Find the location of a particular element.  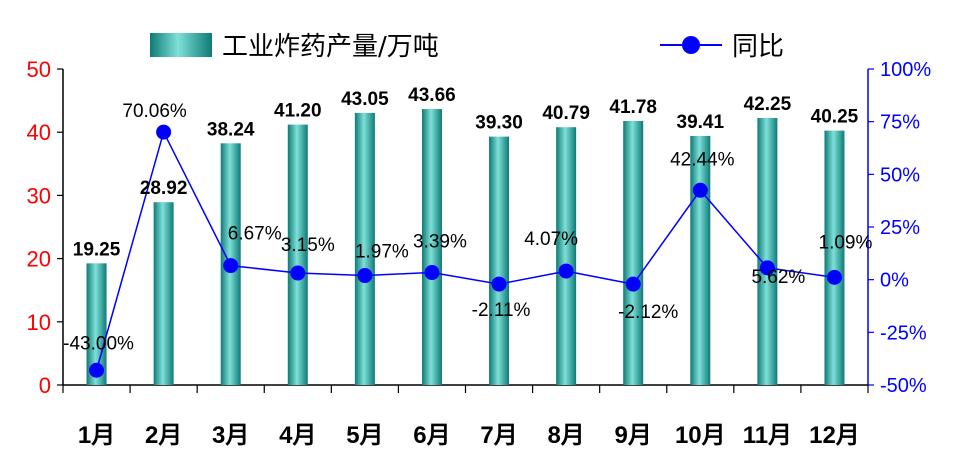

yoy-value-label: -2.12% is located at coordinates (648, 312).